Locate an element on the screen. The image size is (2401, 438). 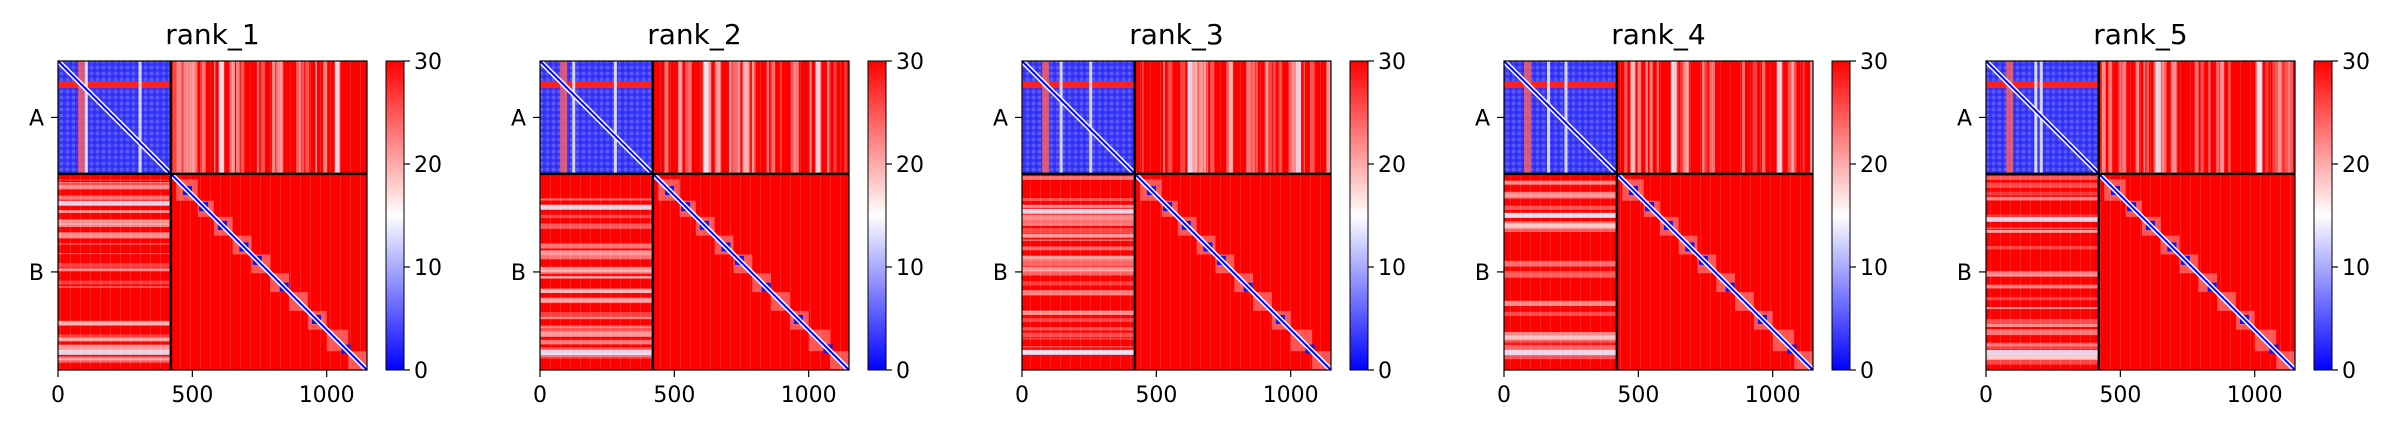
x-tick-label: 500 is located at coordinates (1638, 395).